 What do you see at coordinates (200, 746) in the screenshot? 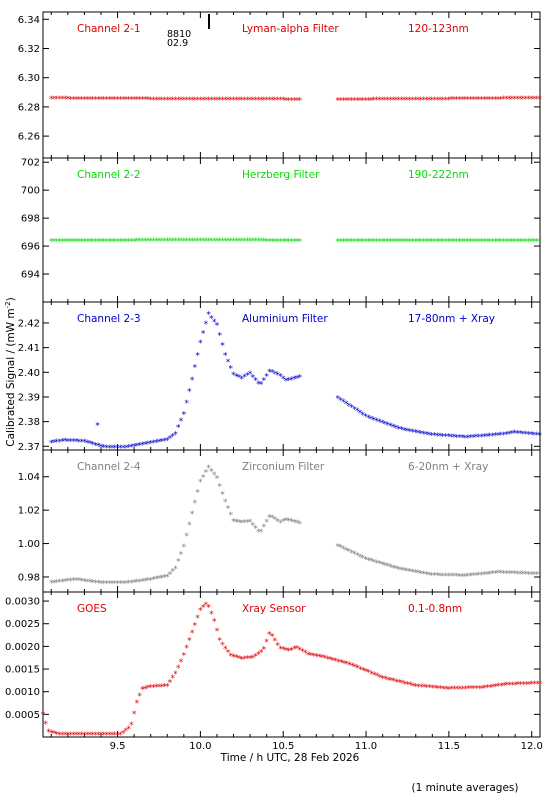
I see `x-tick-label: 10.0` at bounding box center [200, 746].